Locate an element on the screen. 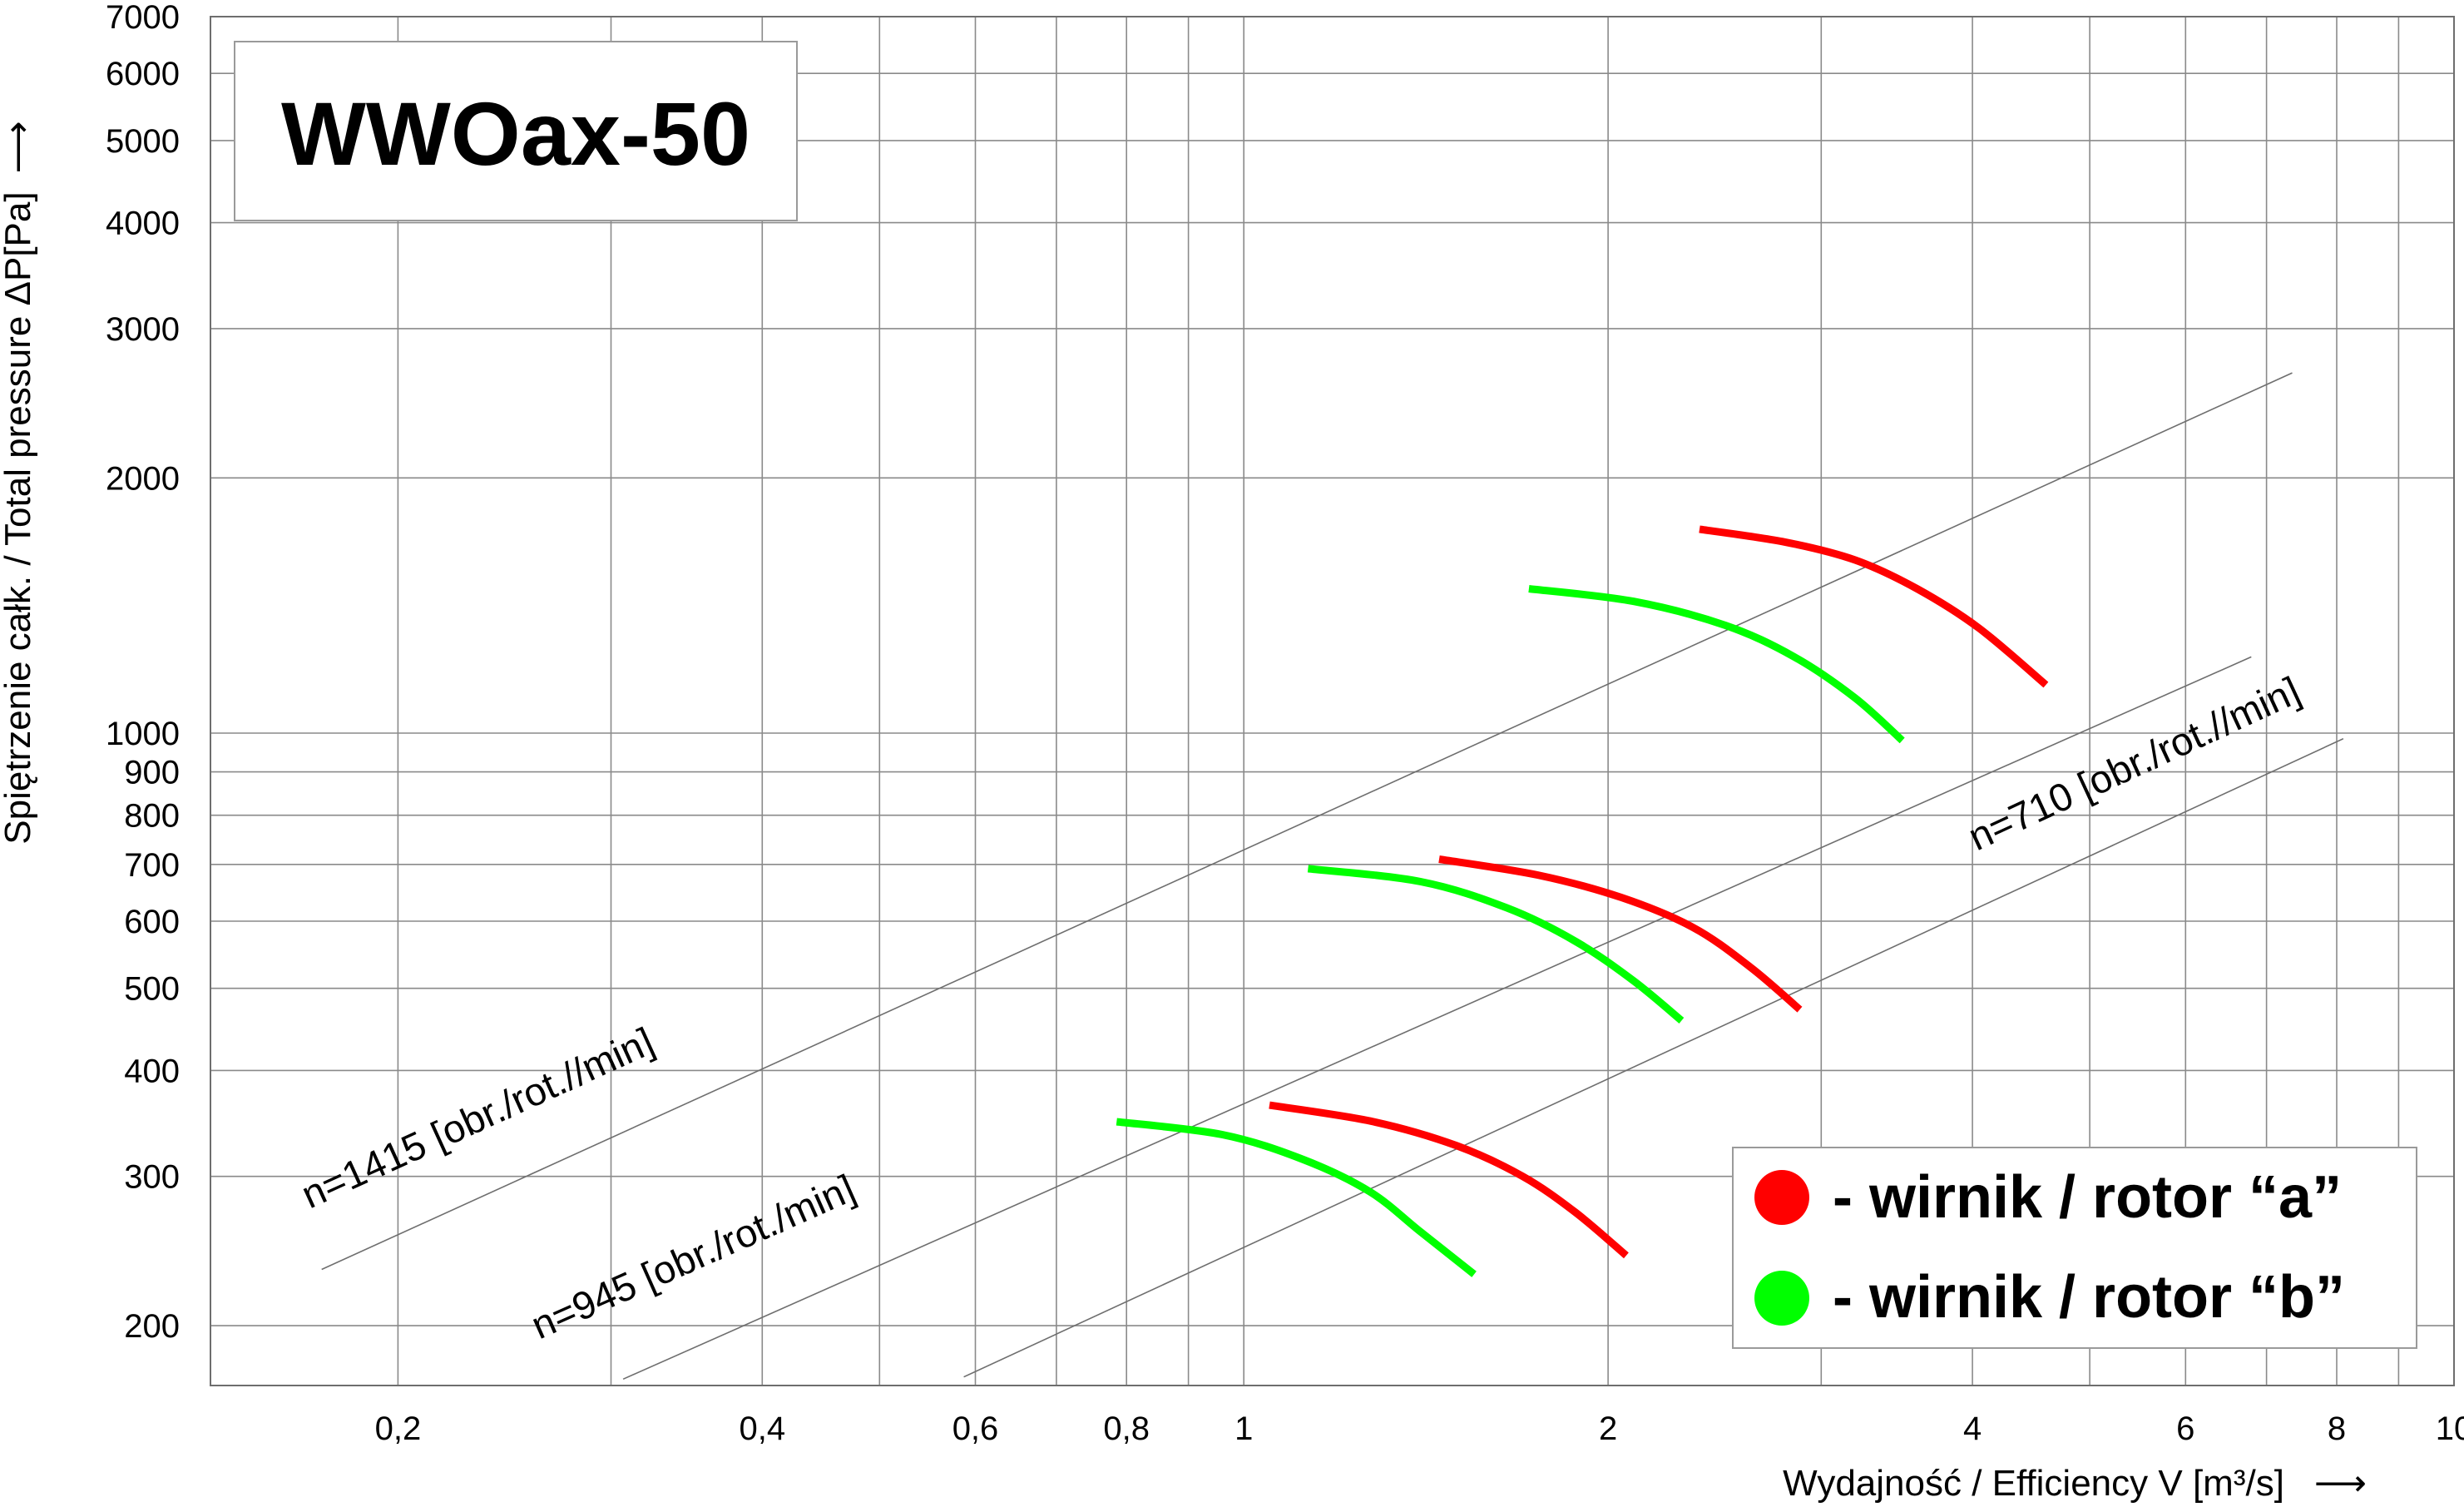  title-box: WWOax-50 is located at coordinates (516, 131).